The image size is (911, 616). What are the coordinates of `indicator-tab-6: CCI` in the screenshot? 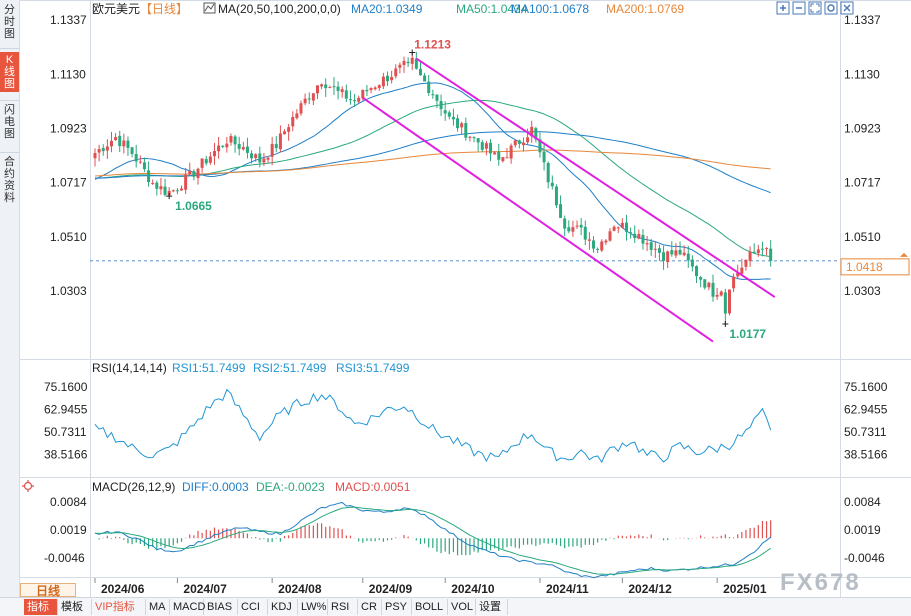 It's located at (253, 607).